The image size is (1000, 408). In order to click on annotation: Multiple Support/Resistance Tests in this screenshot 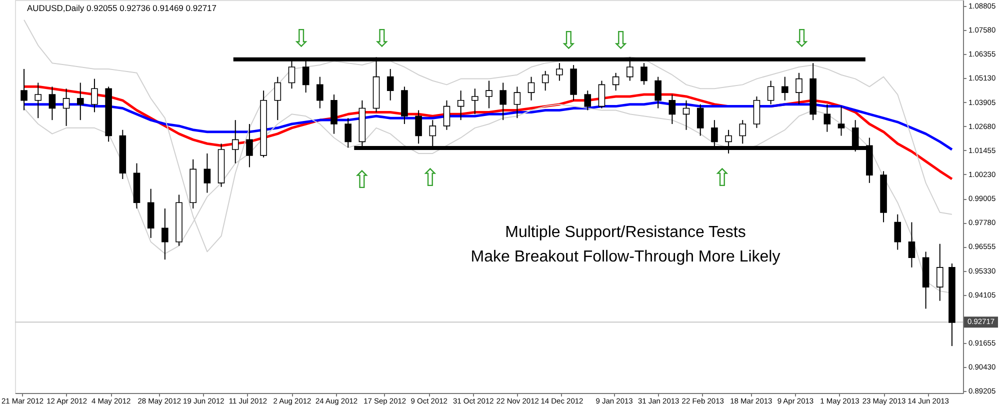, I will do `click(625, 232)`.